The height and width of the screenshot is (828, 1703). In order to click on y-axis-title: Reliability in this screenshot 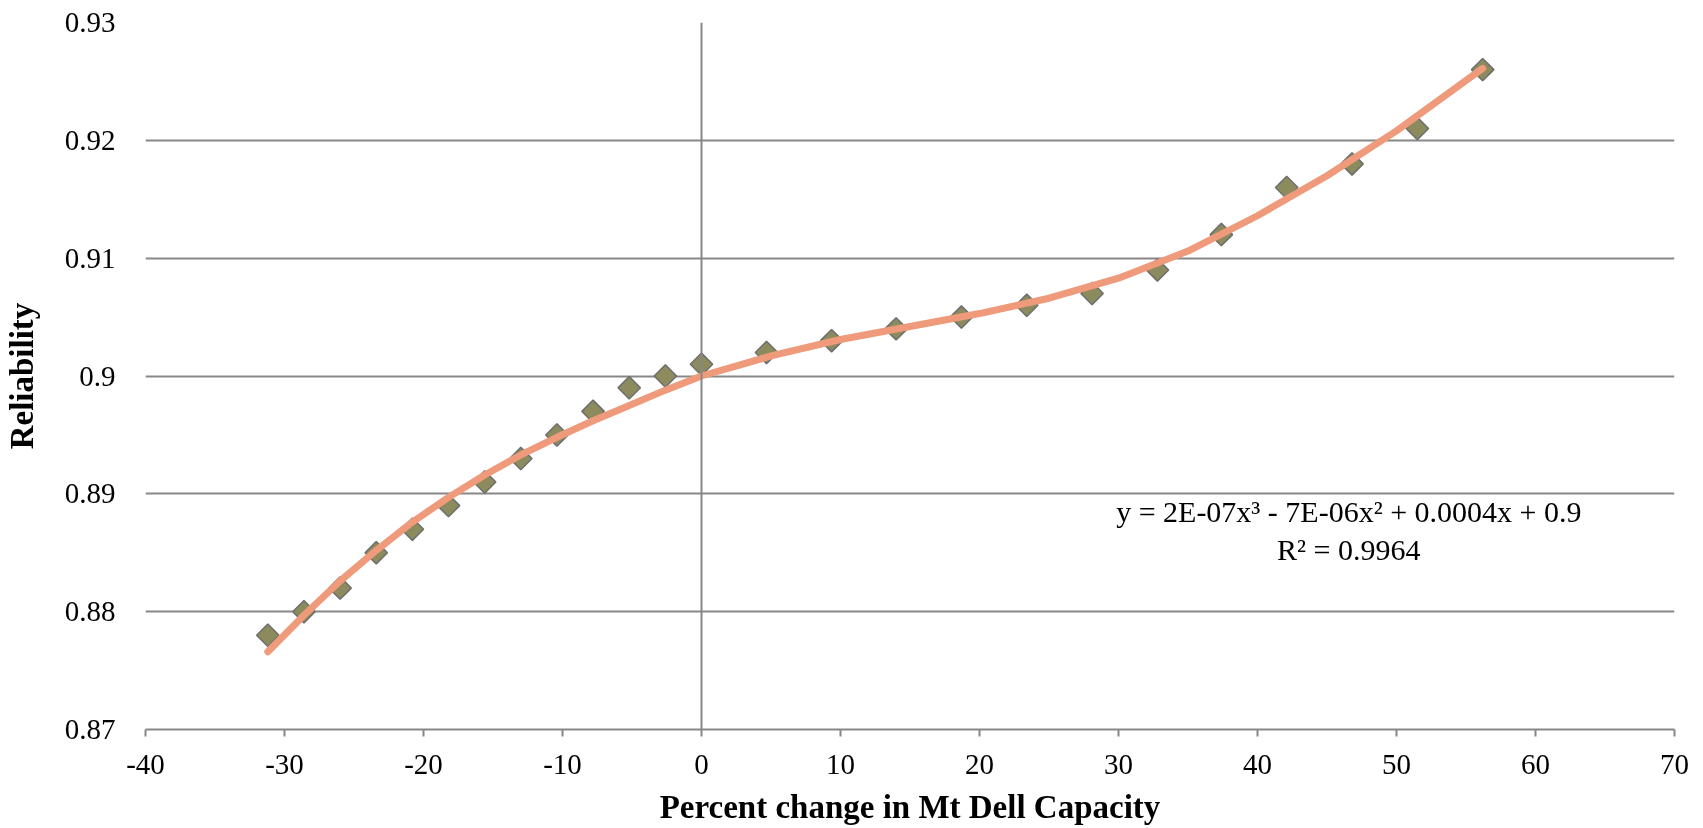, I will do `click(21, 376)`.